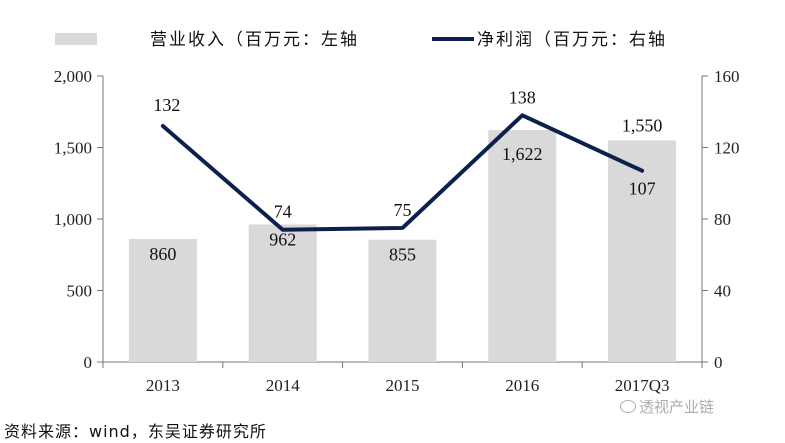  Describe the element at coordinates (727, 148) in the screenshot. I see `right-tick-label: 120` at that location.